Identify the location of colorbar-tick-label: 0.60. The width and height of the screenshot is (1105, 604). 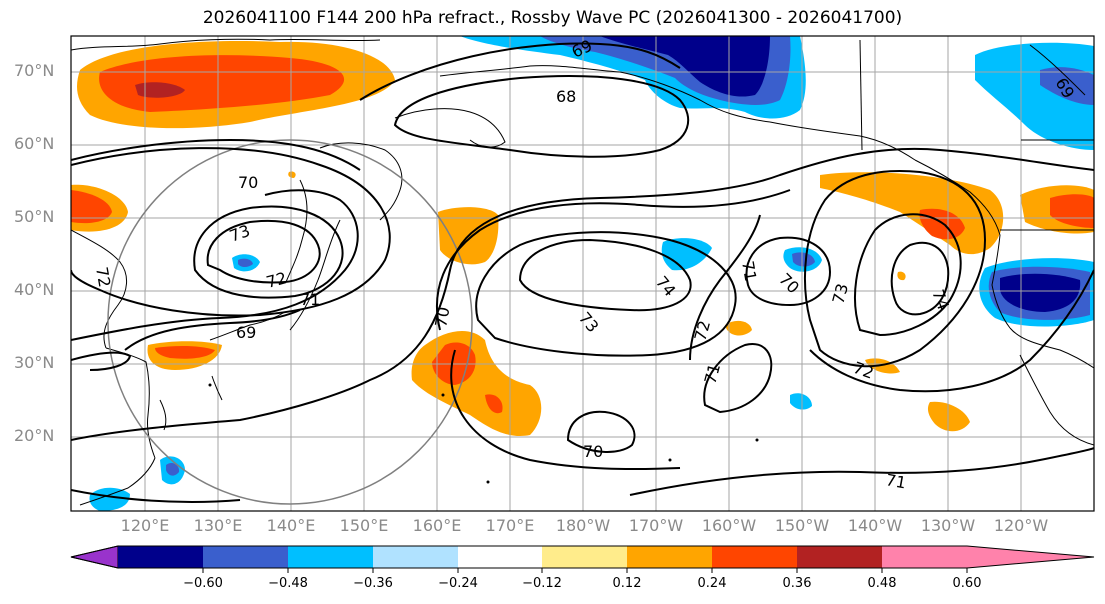
(967, 583).